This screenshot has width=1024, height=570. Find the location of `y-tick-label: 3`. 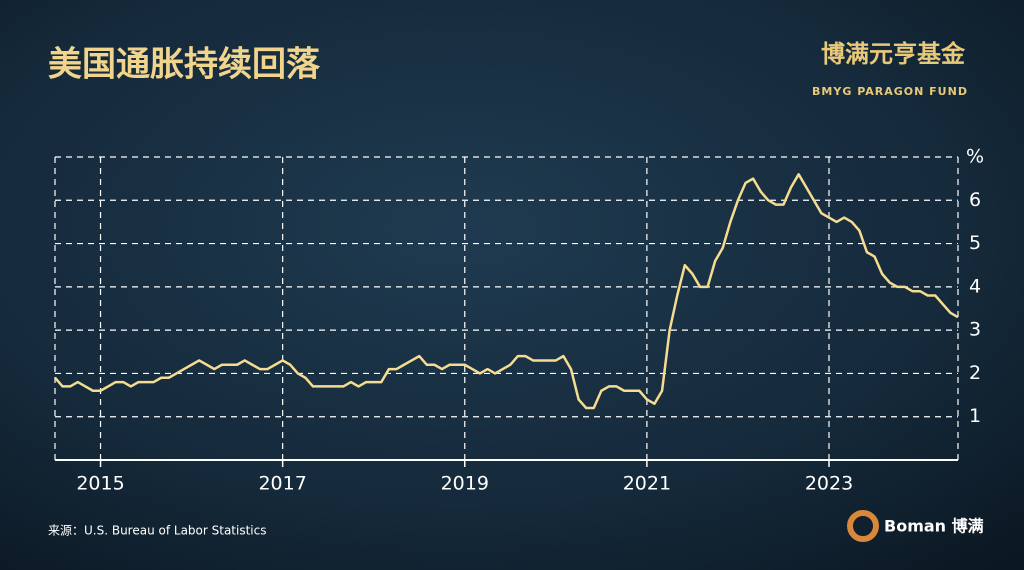

y-tick-label: 3 is located at coordinates (975, 330).